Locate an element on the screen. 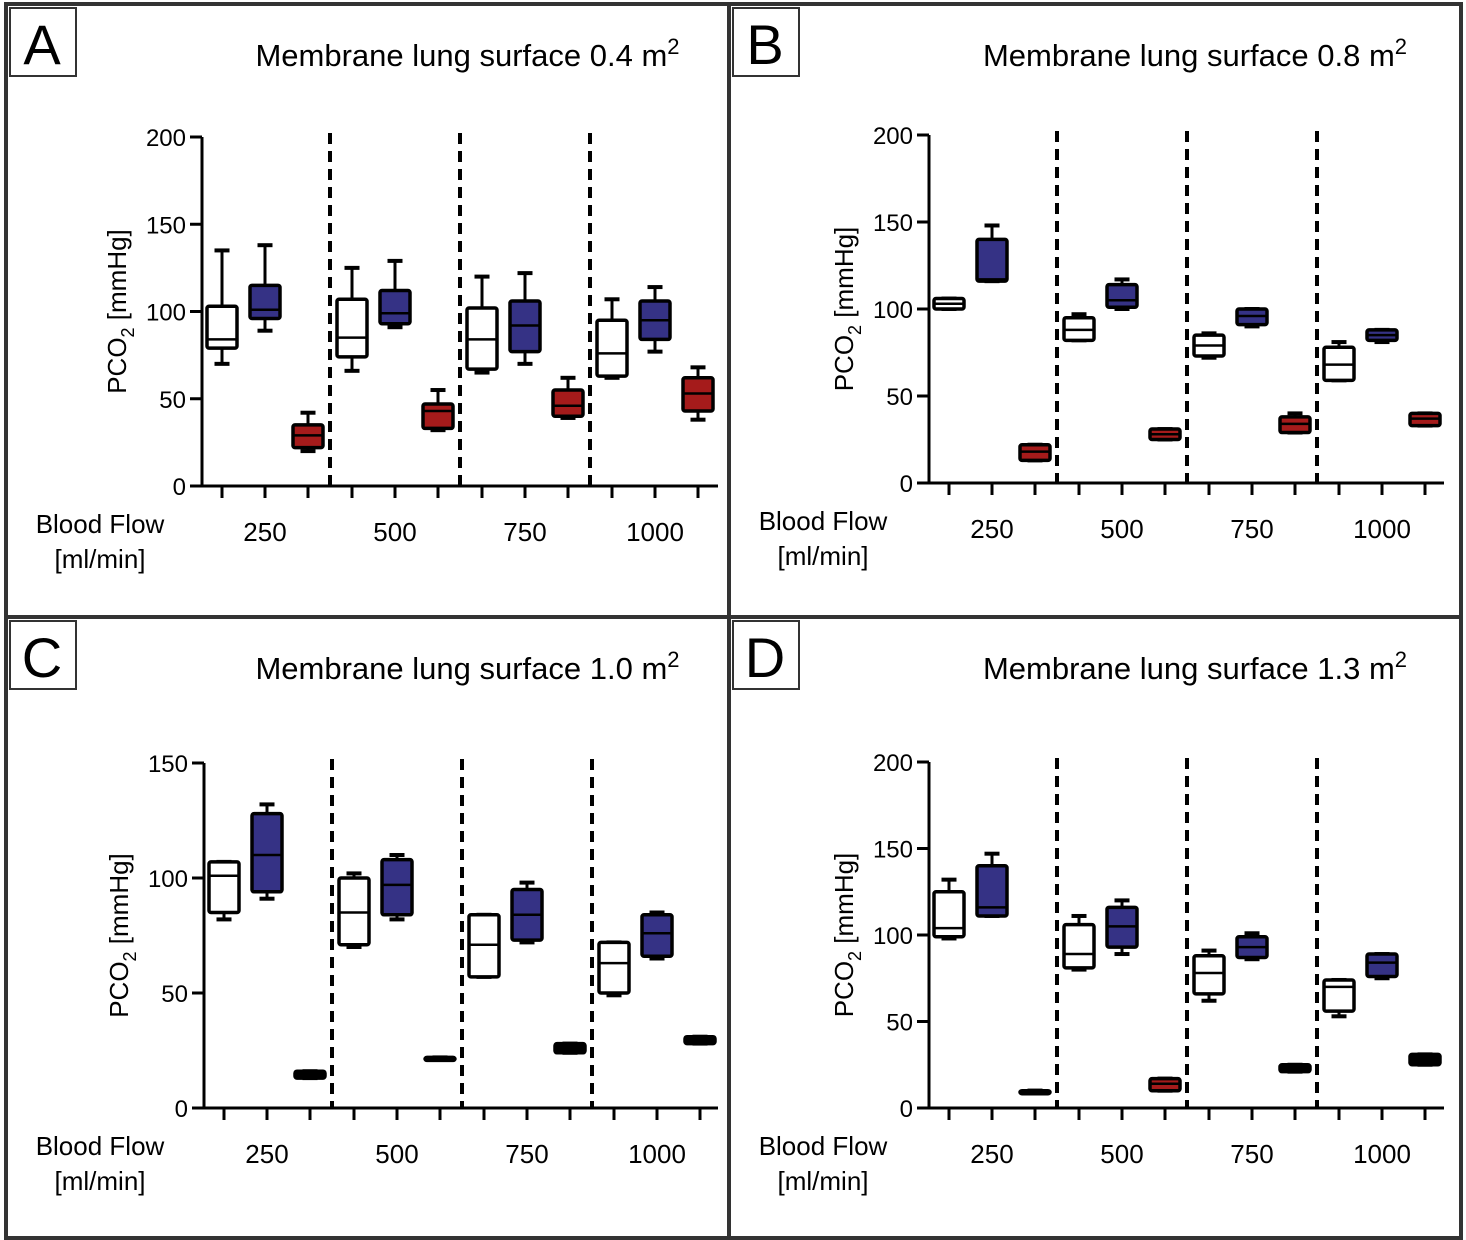 The image size is (1466, 1240). panel-title: Membrane lung surface 0.4 m2 is located at coordinates (467, 53).